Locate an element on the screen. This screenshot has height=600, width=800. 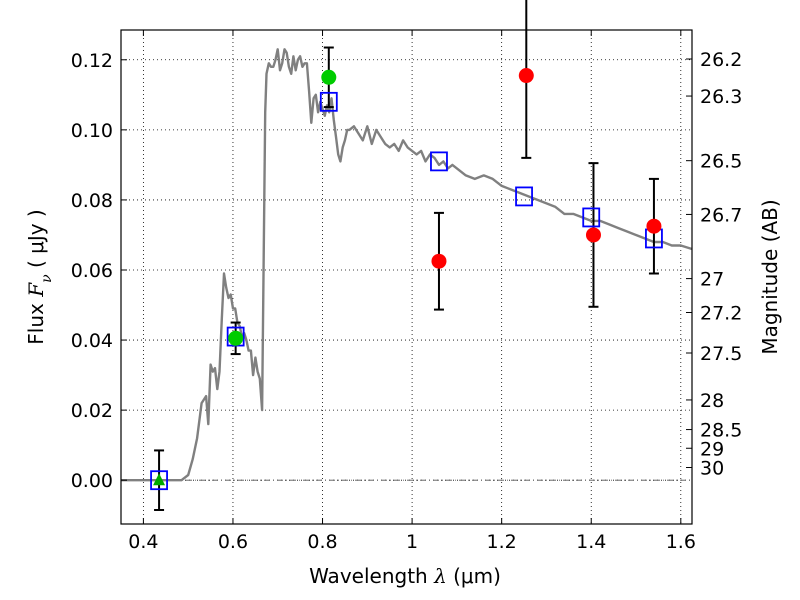
x-axis-label: Wavelength λ (μm) is located at coordinates (405, 576).